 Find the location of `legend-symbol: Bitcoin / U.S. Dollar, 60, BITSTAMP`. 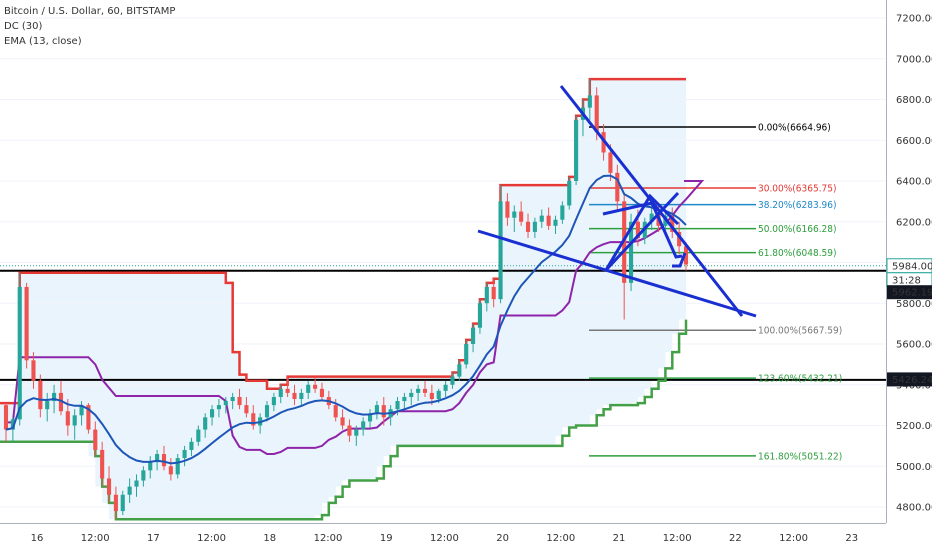

legend-symbol: Bitcoin / U.S. Dollar, 60, BITSTAMP is located at coordinates (90, 11).